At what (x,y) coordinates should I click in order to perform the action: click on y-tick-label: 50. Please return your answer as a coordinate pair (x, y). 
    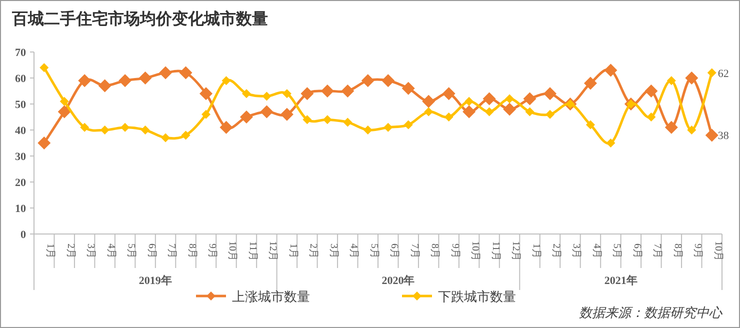
    Looking at the image, I should click on (20, 105).